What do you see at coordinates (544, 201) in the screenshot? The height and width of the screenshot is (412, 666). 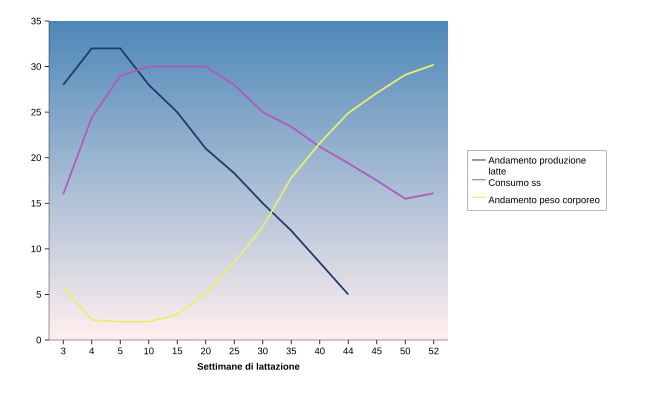 I see `legend-label: Andamento peso corporeo` at bounding box center [544, 201].